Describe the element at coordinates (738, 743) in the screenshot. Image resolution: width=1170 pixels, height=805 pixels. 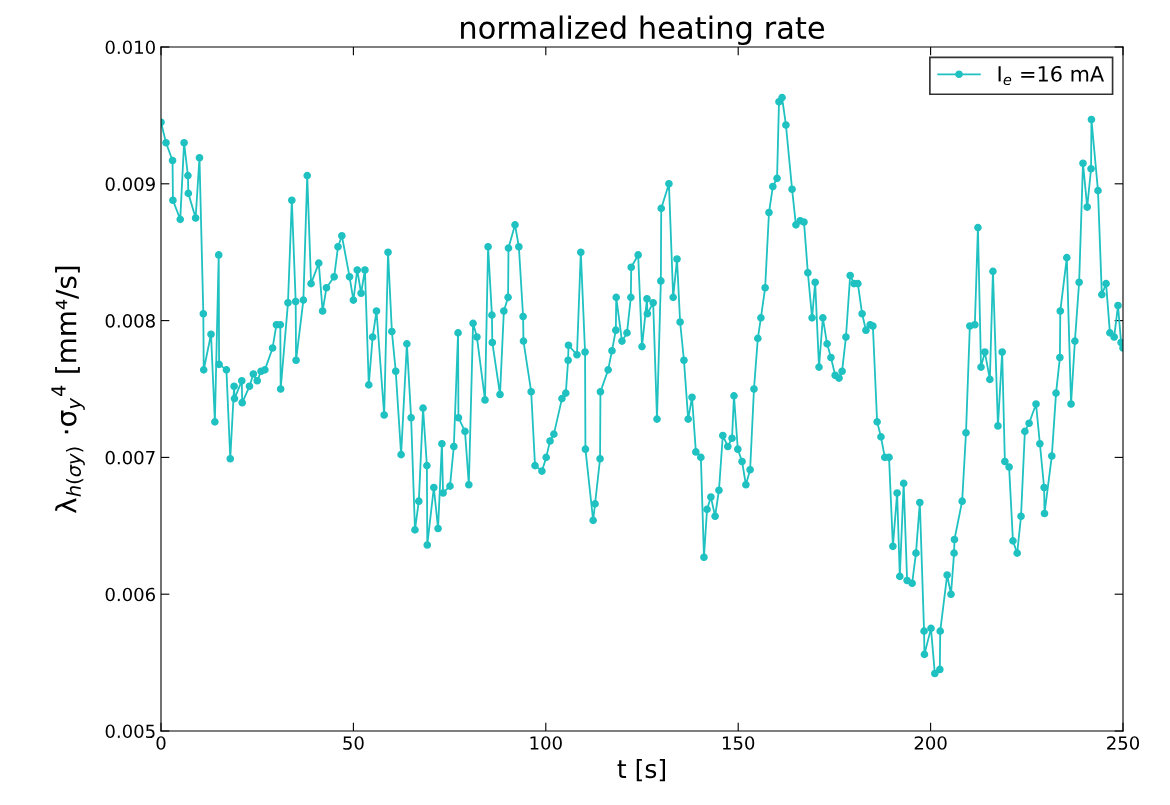
I see `x-tick-label: 150` at that location.